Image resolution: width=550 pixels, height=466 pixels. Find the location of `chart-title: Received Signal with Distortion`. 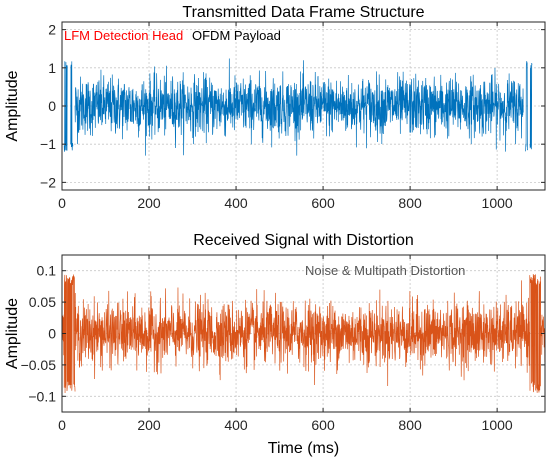

chart-title: Received Signal with Distortion is located at coordinates (303, 240).